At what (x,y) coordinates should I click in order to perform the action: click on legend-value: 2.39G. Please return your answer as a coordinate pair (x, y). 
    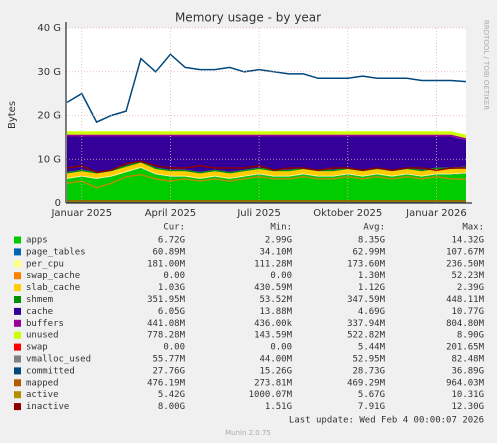
    Looking at the image, I should click on (470, 288).